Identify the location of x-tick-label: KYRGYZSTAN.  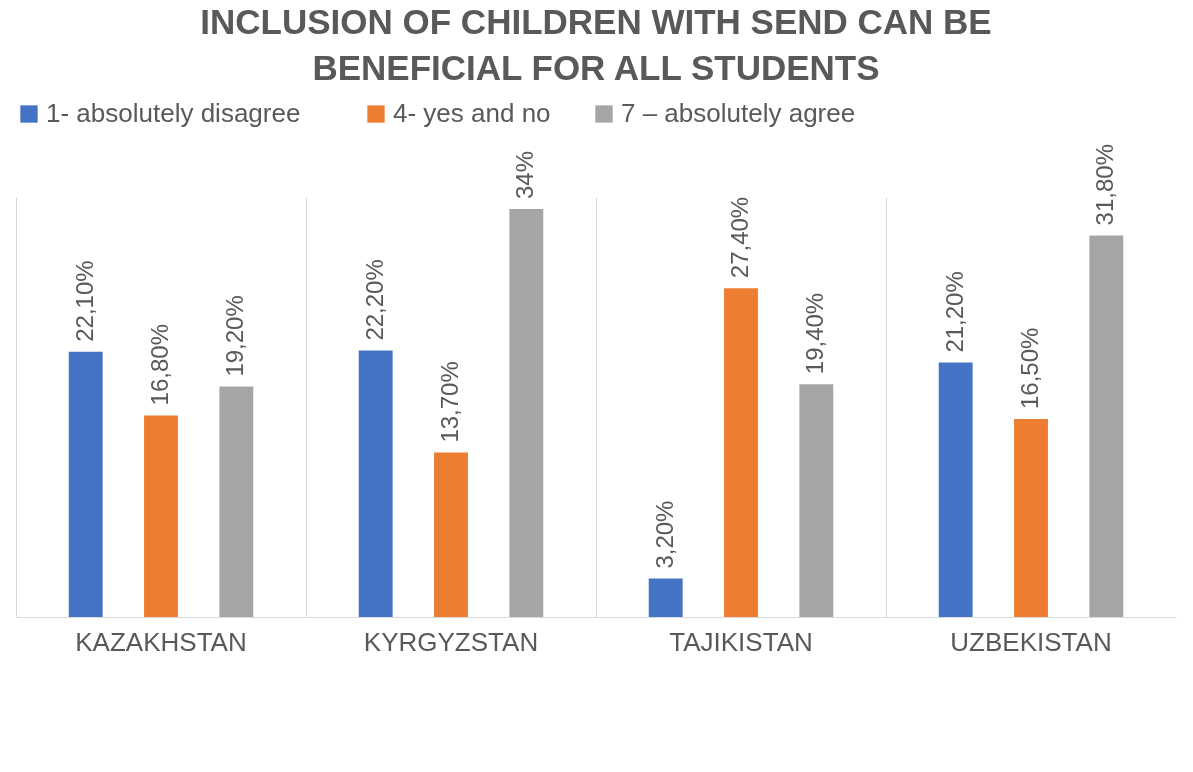
(451, 641).